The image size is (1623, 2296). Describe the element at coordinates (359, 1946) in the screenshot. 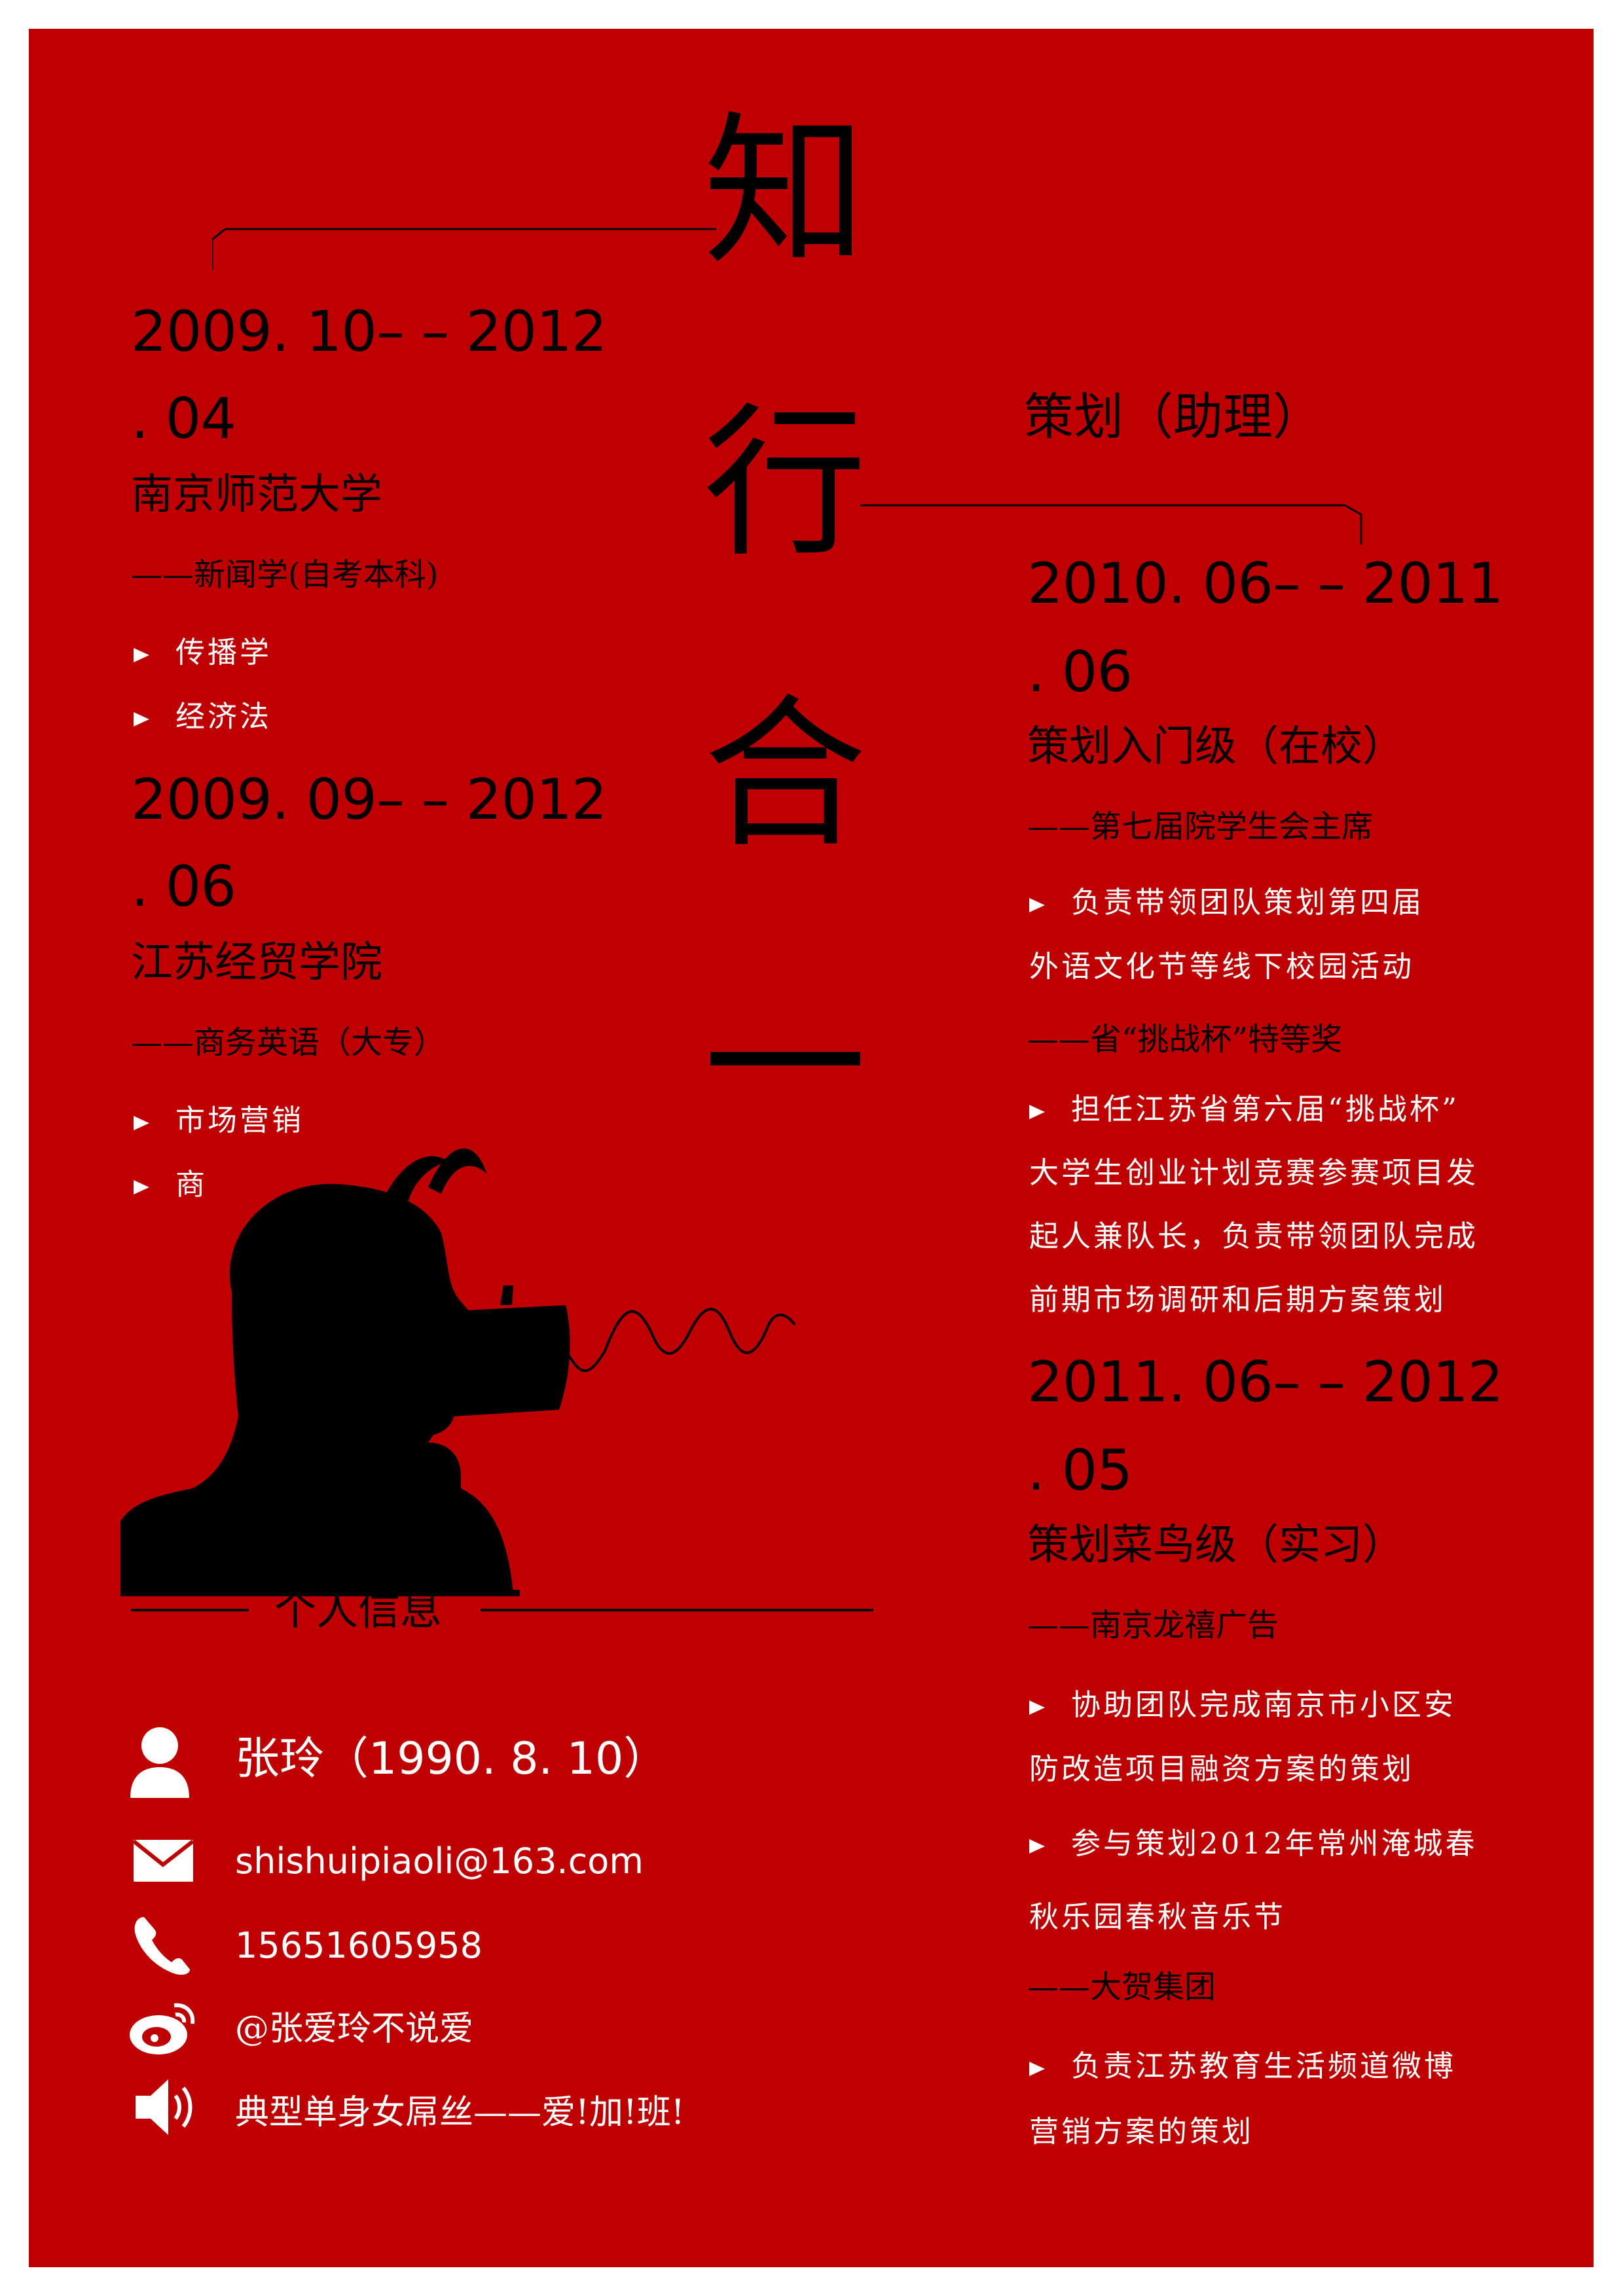

I see `phone-text: 15651605958` at that location.